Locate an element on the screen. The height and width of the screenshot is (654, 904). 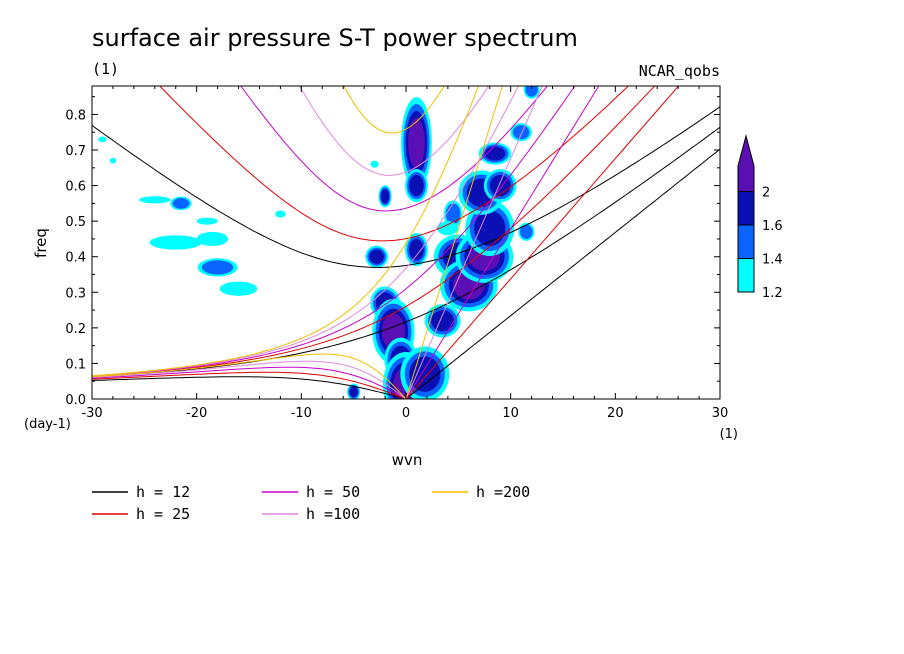
dispersion-kelvin-h25 is located at coordinates (542, 242).